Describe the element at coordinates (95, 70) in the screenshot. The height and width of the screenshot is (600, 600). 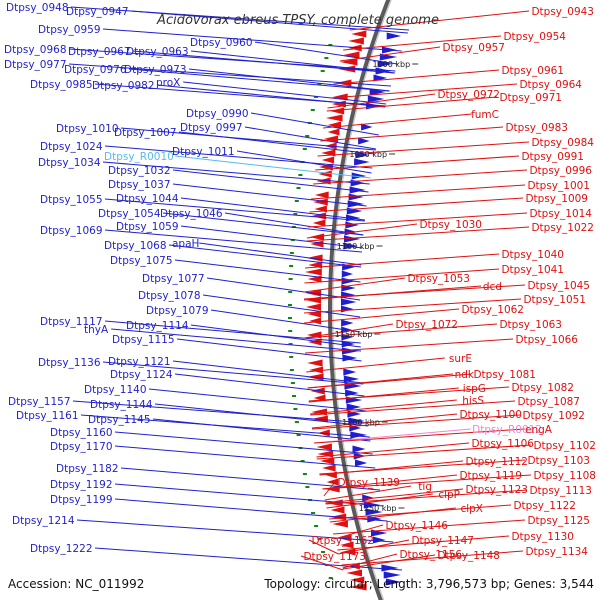
I see `gene-label: Dtpsy_0976` at that location.